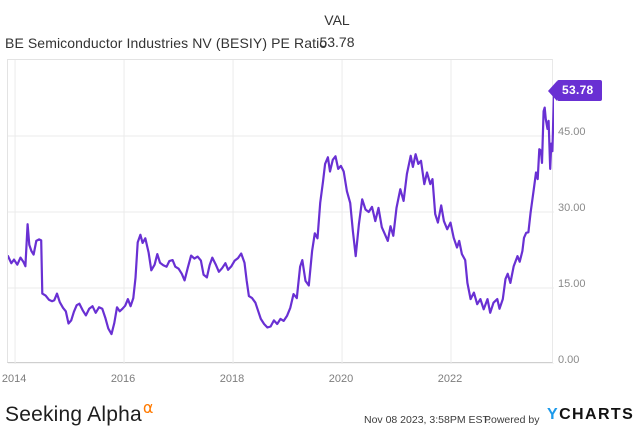 This screenshot has width=640, height=438. I want to click on last-value-tag: 53.78, so click(575, 90).